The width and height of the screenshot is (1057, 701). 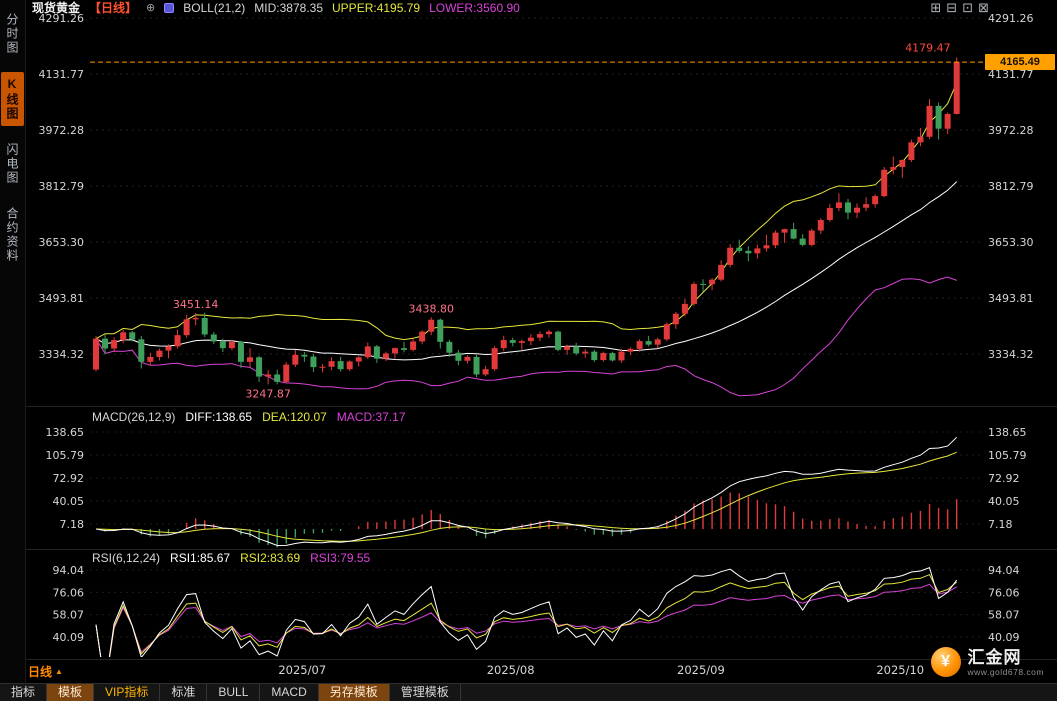 I want to click on logo-subtitle: www.gold678.com, so click(x=1005, y=671).